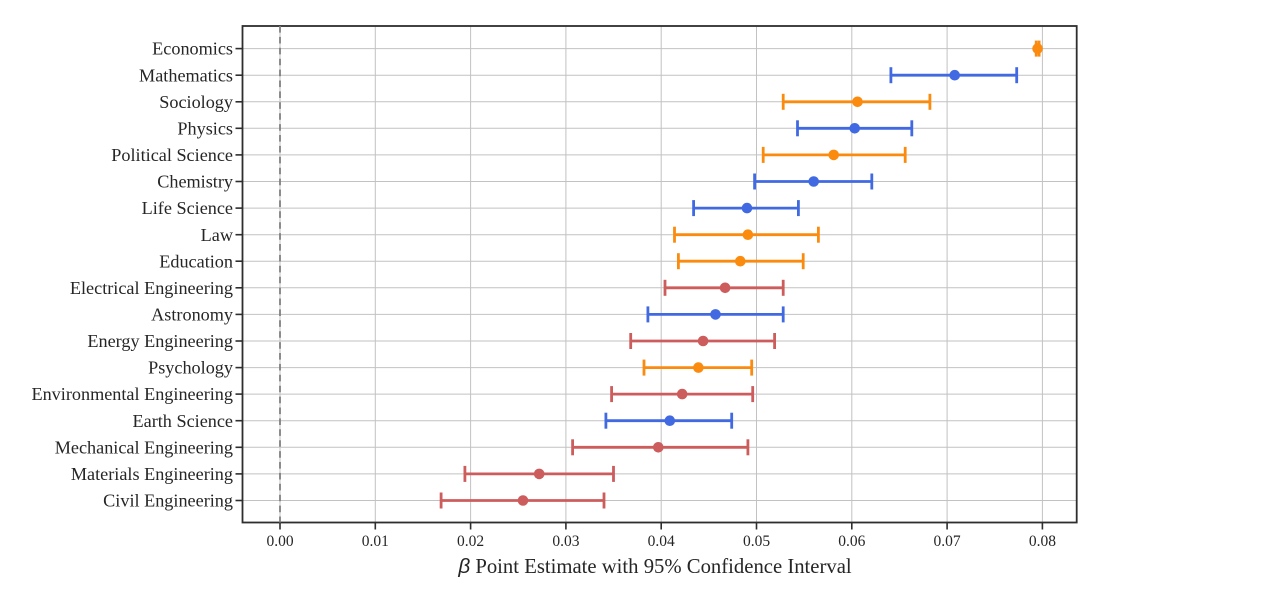 This screenshot has height=593, width=1267. Describe the element at coordinates (279, 541) in the screenshot. I see `svg-text: 0.00` at that location.